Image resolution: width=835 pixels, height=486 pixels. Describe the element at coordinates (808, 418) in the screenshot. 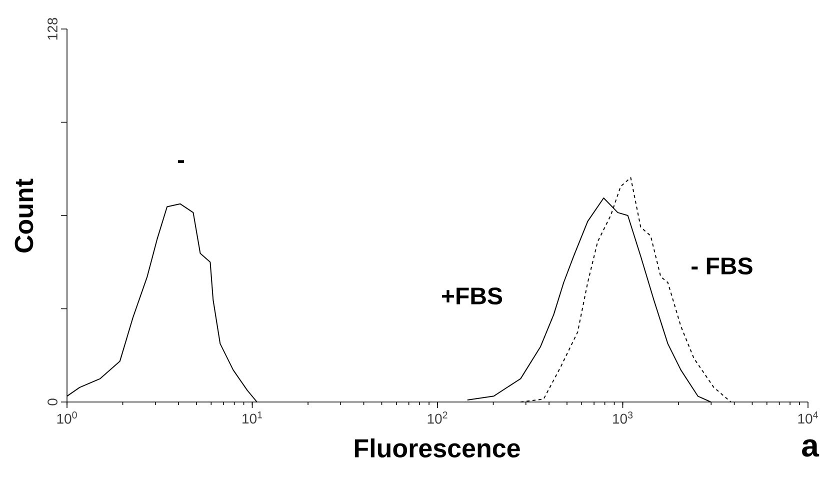

I see `x-tick-label: 10$^{4}$` at that location.